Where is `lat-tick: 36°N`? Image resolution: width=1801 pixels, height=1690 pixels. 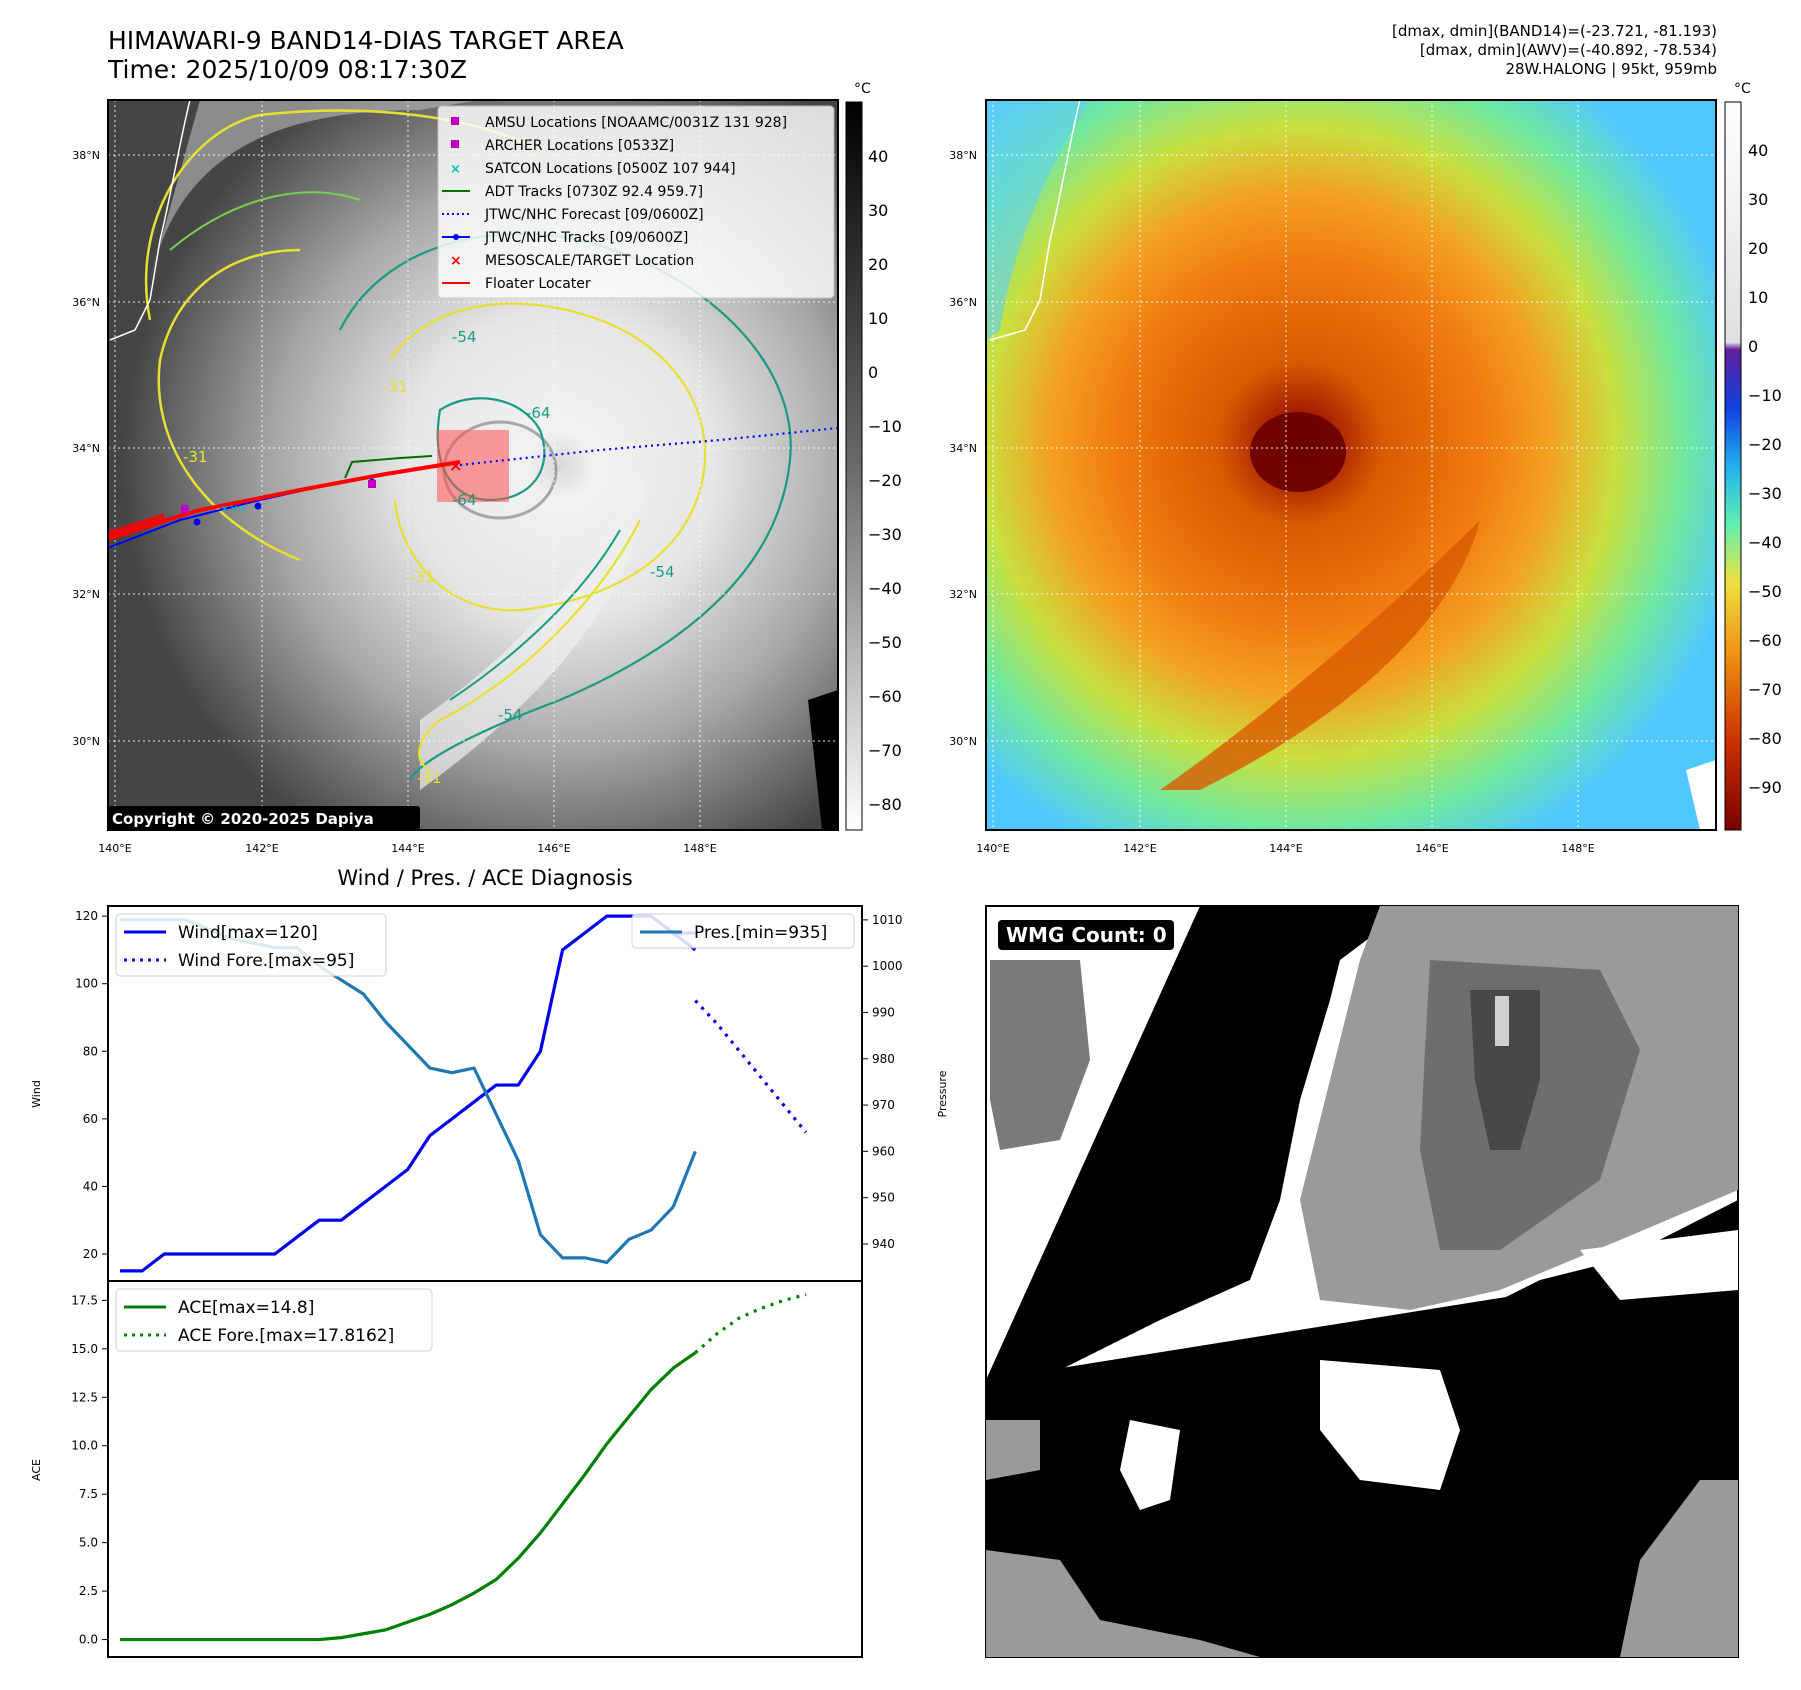
lat-tick: 36°N is located at coordinates (963, 302).